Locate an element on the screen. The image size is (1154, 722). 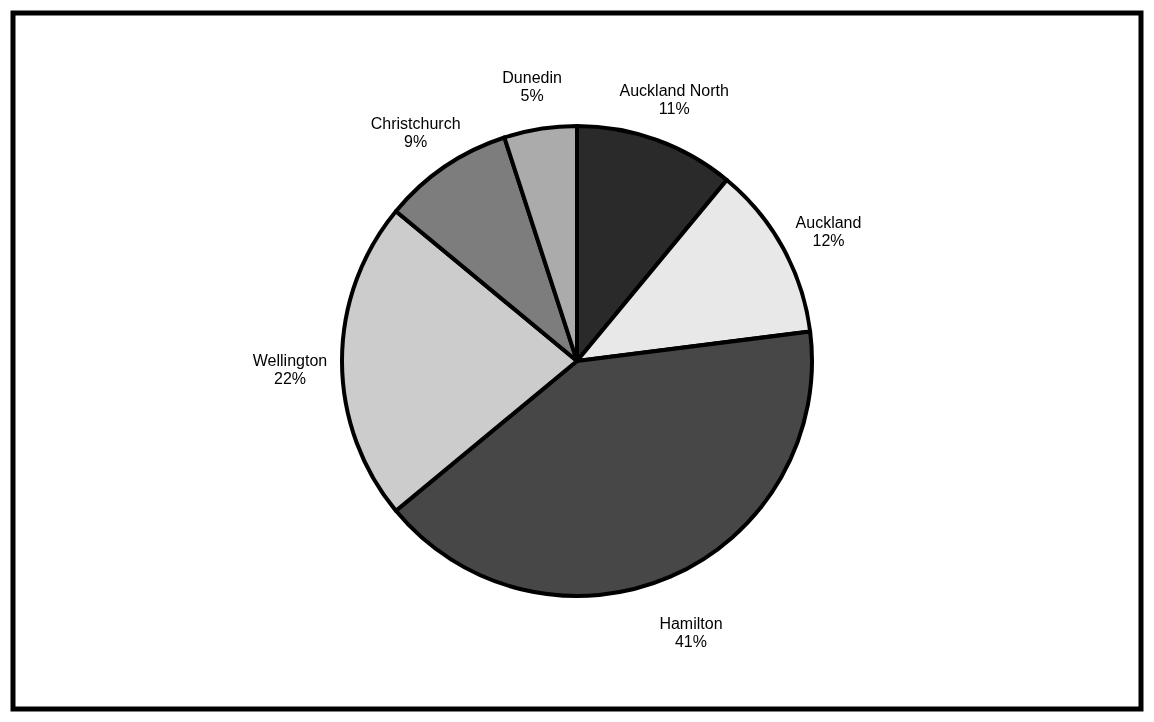
data-label: 41% is located at coordinates (690, 642).